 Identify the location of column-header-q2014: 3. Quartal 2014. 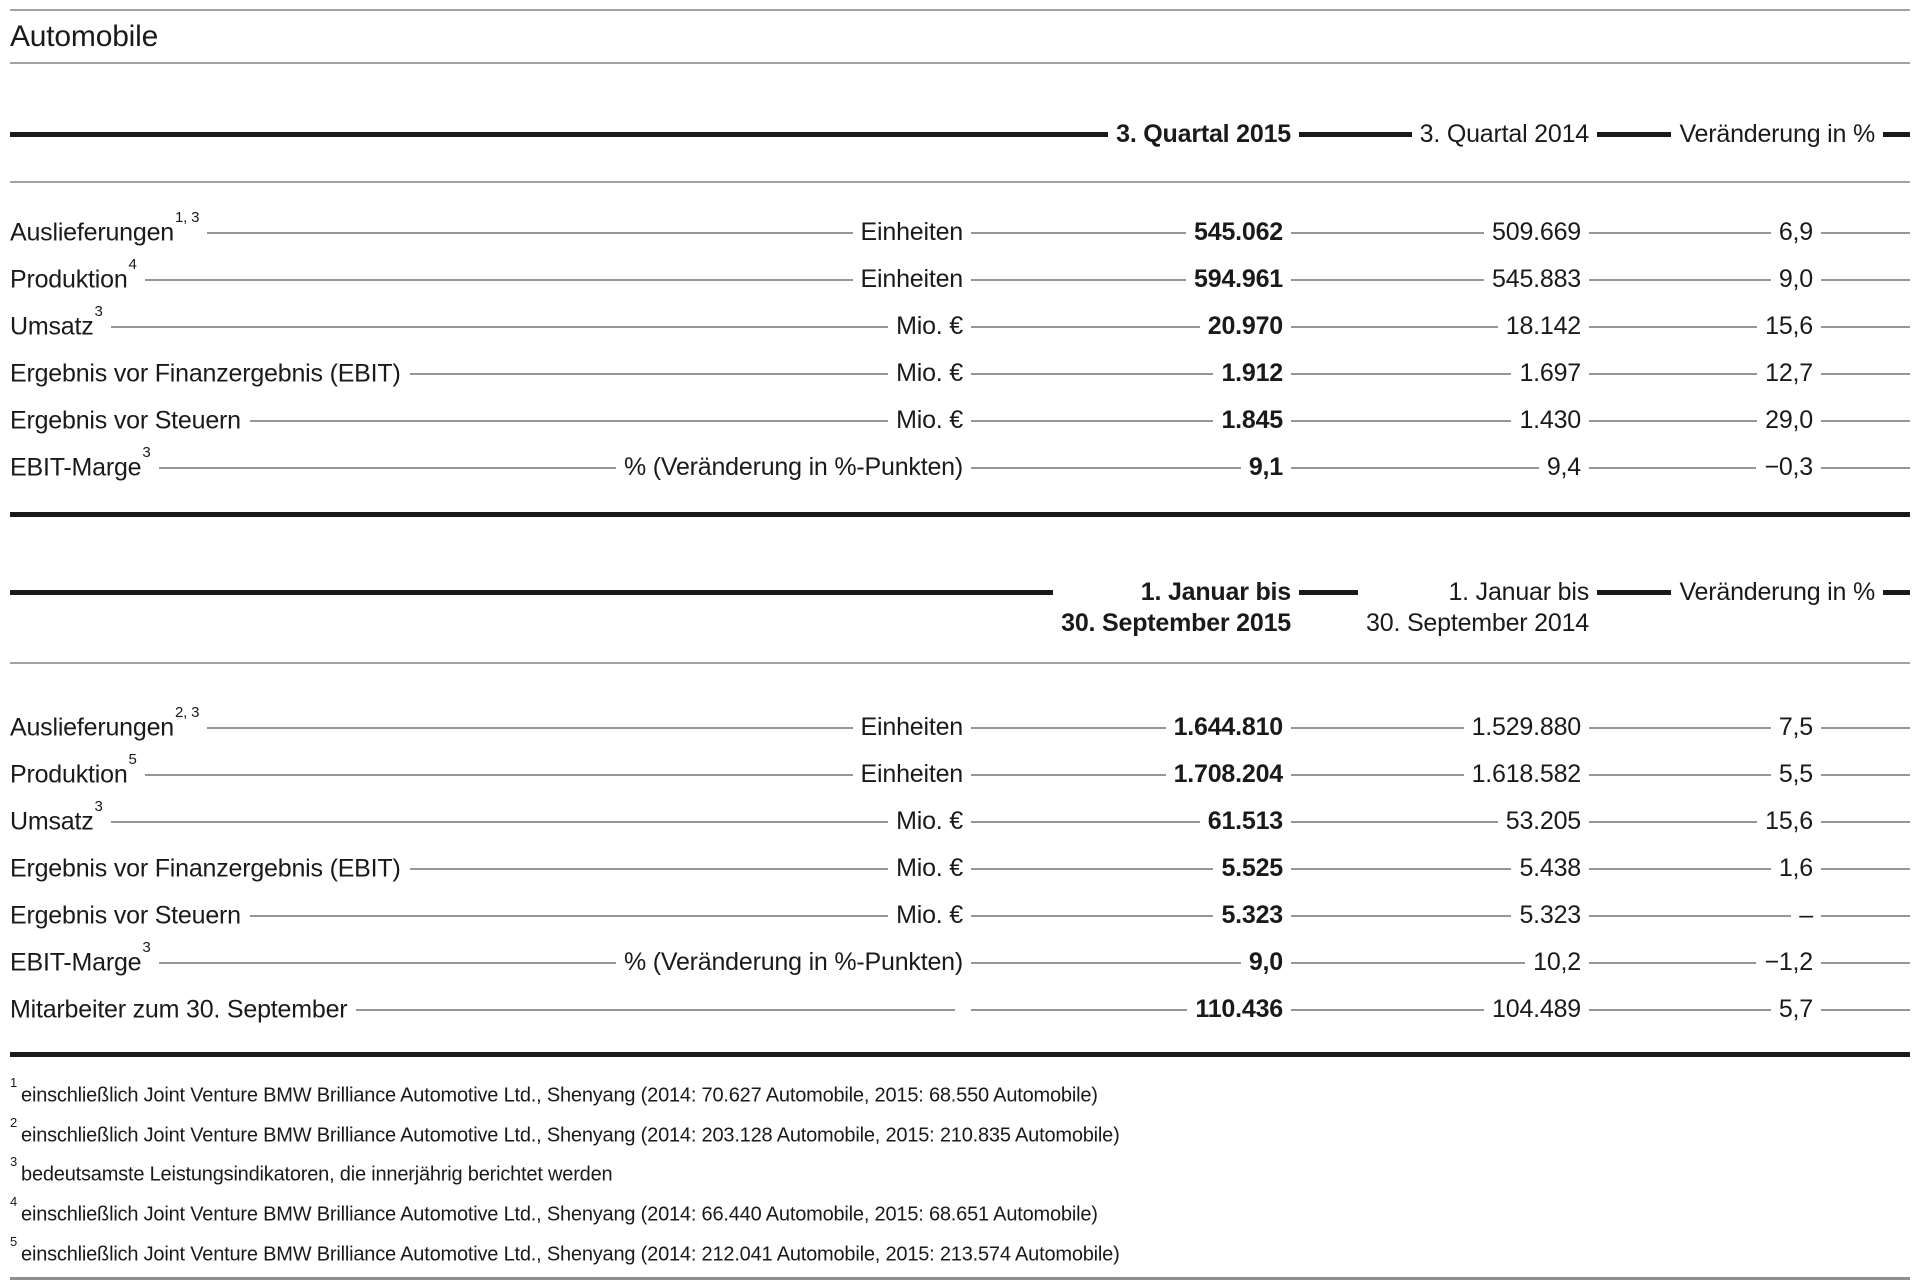
(1504, 133).